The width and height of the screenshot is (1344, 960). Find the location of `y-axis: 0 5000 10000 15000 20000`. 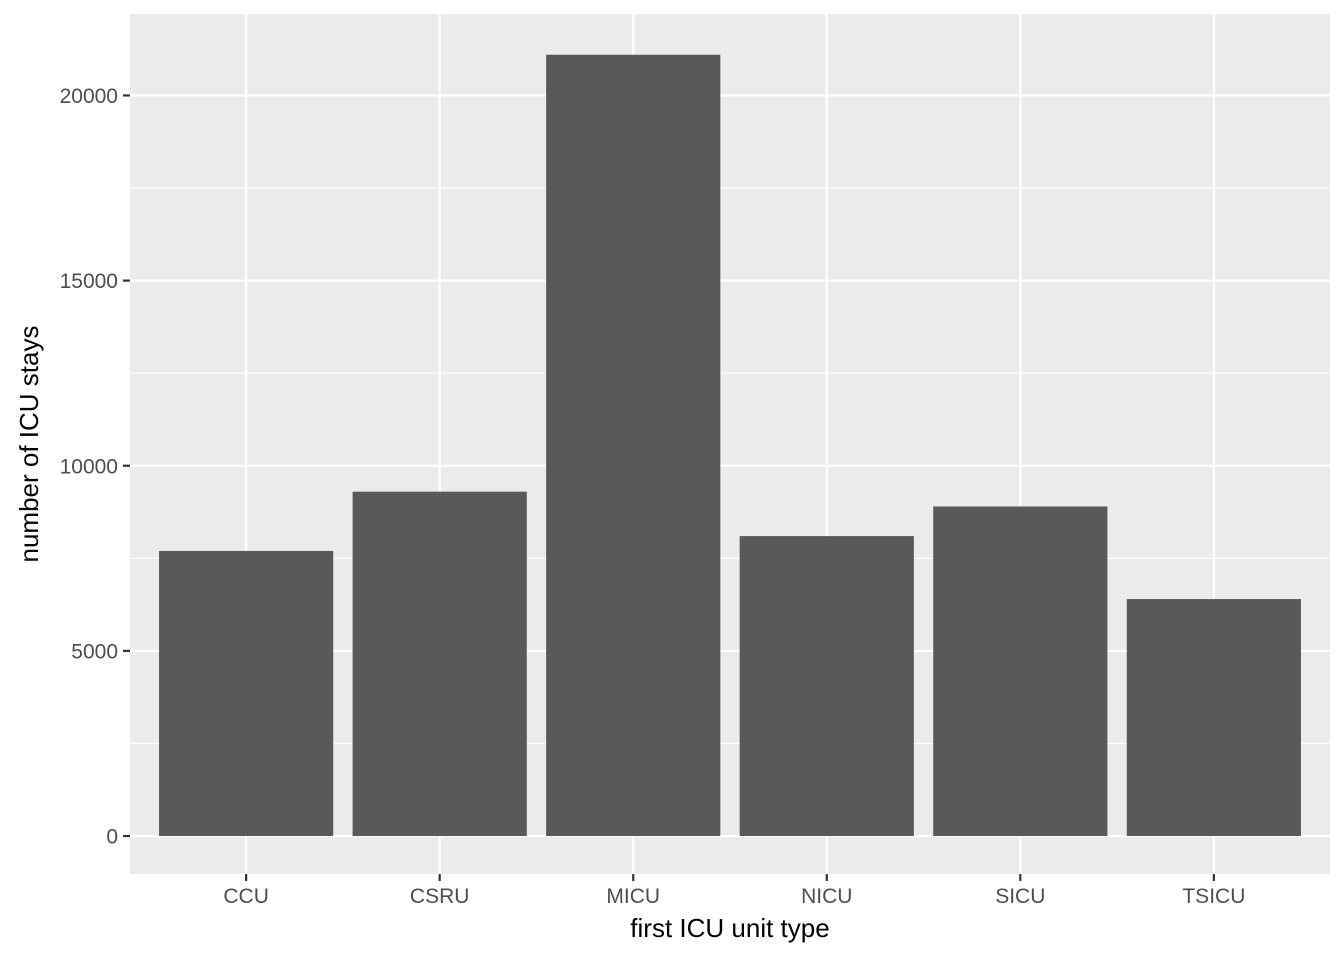

y-axis: 0 5000 10000 15000 20000 is located at coordinates (95, 467).